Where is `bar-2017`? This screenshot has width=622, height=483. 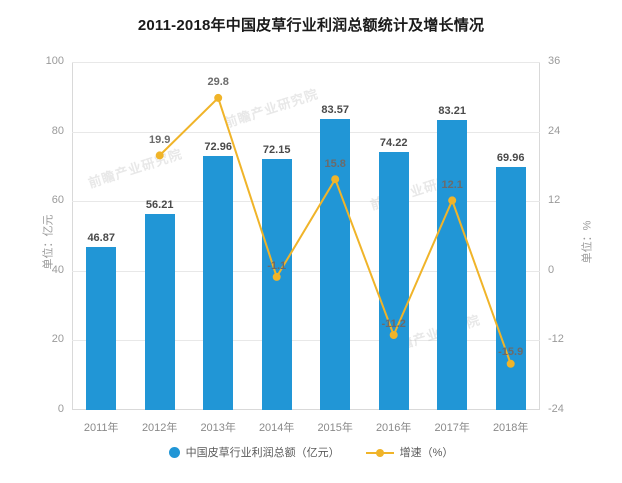
bar-2017 is located at coordinates (452, 265).